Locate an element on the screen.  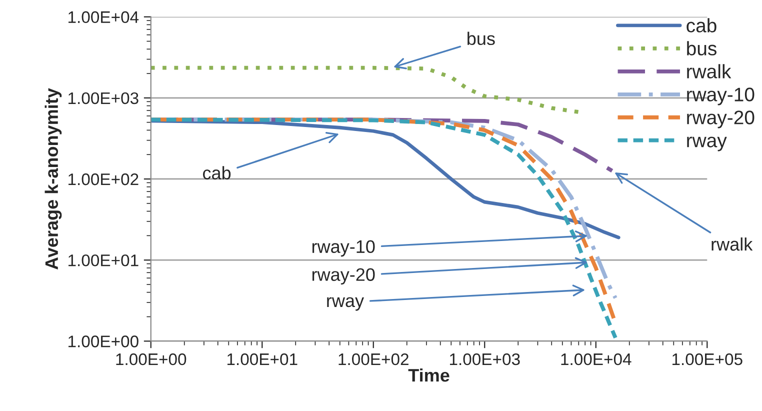
annotation: rway is located at coordinates (345, 304).